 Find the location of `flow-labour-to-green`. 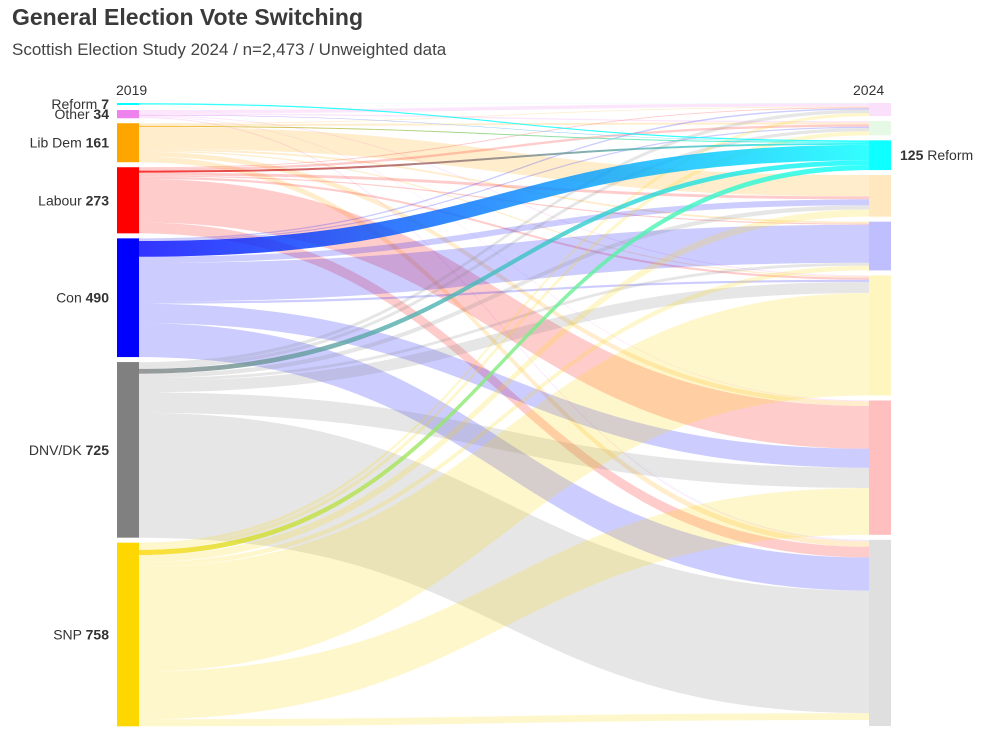

flow-labour-to-green is located at coordinates (504, 147).